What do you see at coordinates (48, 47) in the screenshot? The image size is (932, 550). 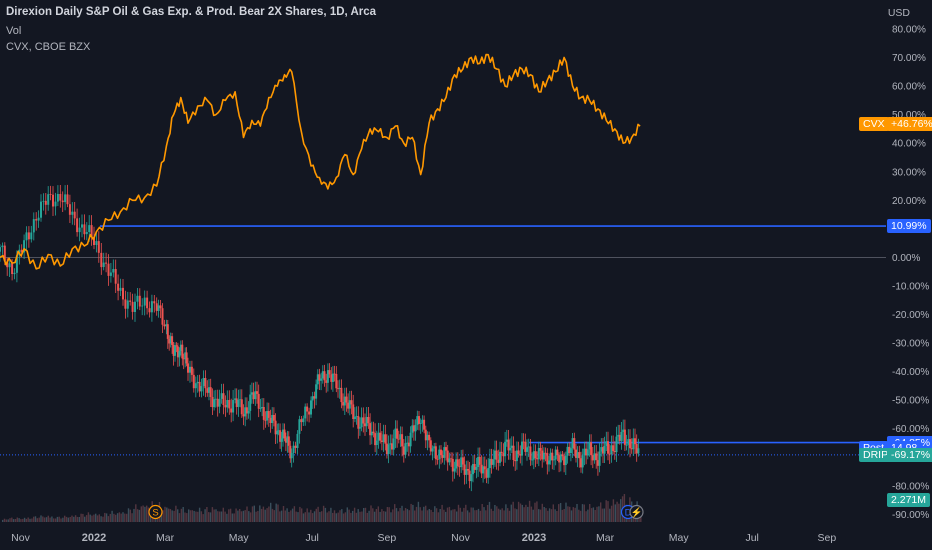 I see `compare-legend: CVX, CBOE BZX` at bounding box center [48, 47].